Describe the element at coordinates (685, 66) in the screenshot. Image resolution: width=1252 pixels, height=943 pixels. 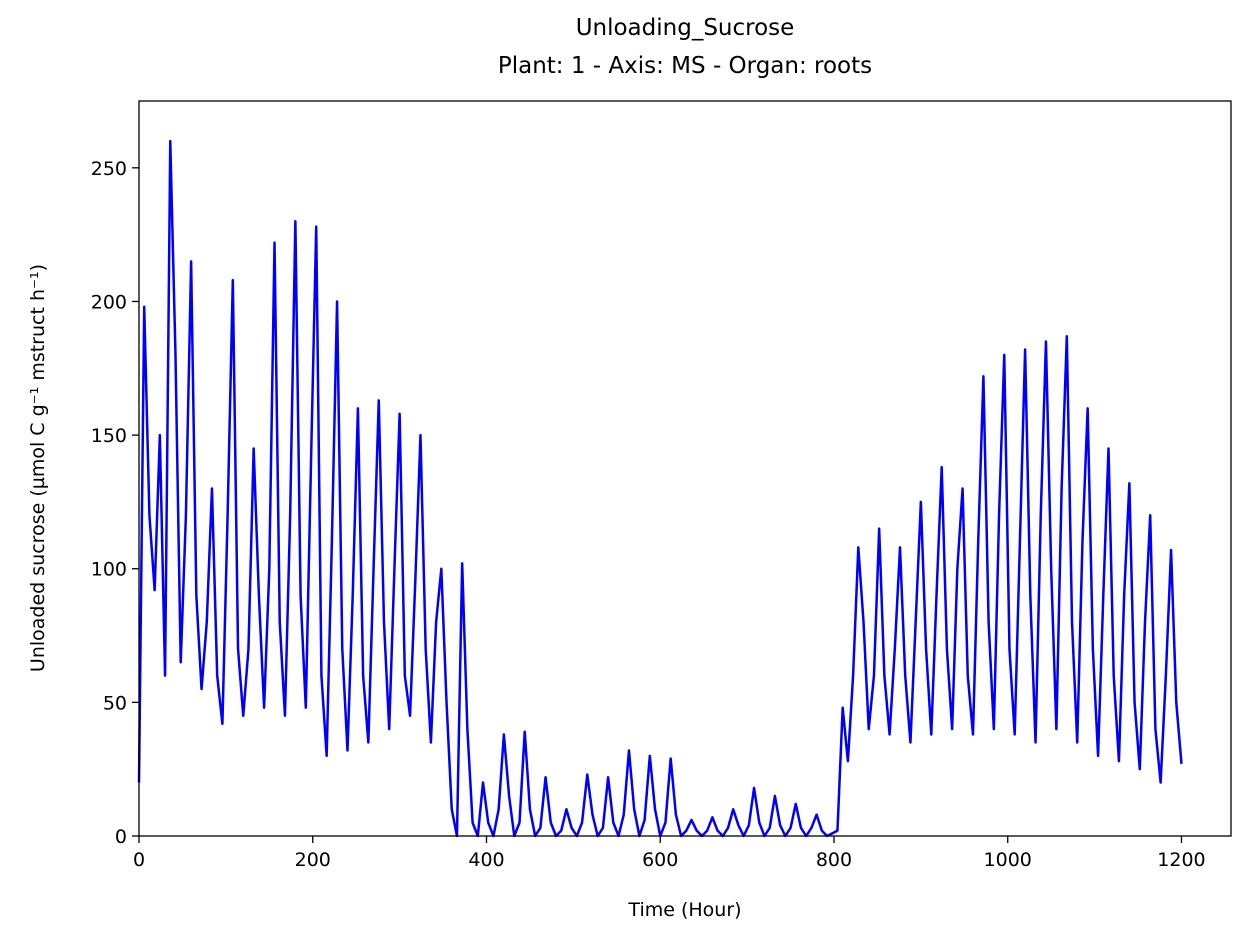
I see `chart-subtitle: Plant: 1 - Axis: MS - Organ: roots` at that location.